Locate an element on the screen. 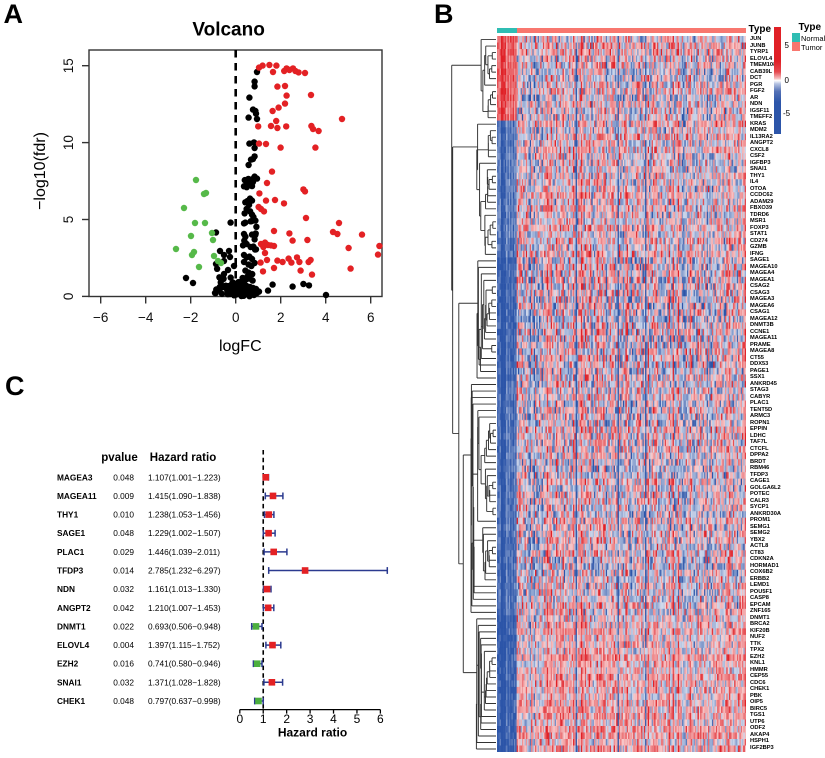 The image size is (825, 758). svg-text: MAGEA3 is located at coordinates (75, 477).